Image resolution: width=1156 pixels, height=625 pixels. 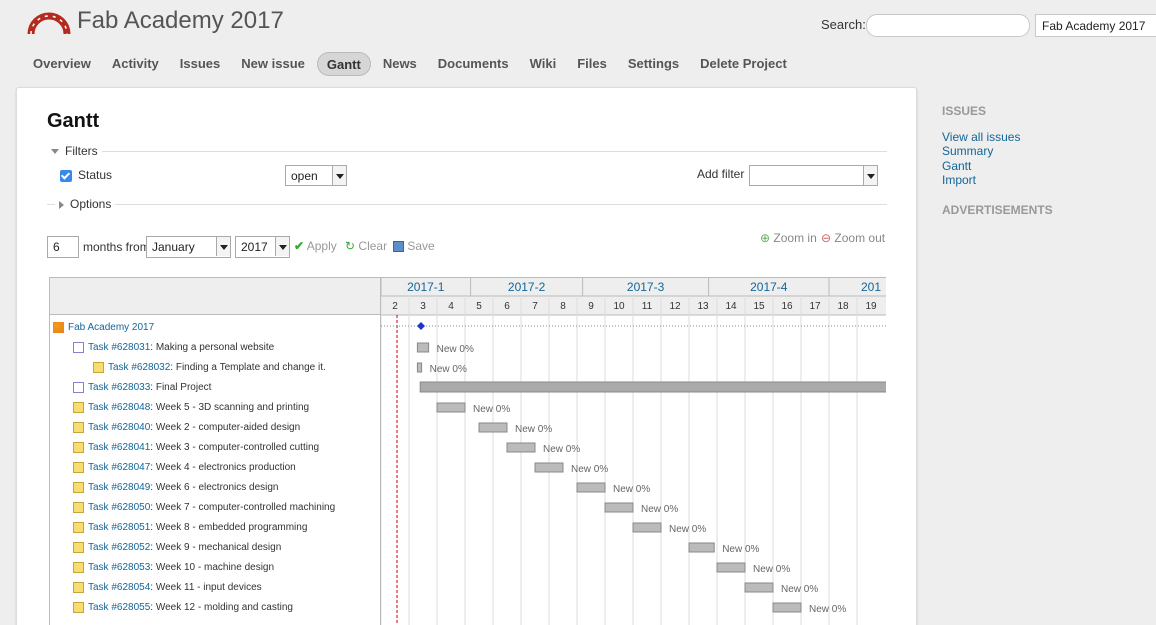 I want to click on tab-settings: Settings, so click(x=653, y=63).